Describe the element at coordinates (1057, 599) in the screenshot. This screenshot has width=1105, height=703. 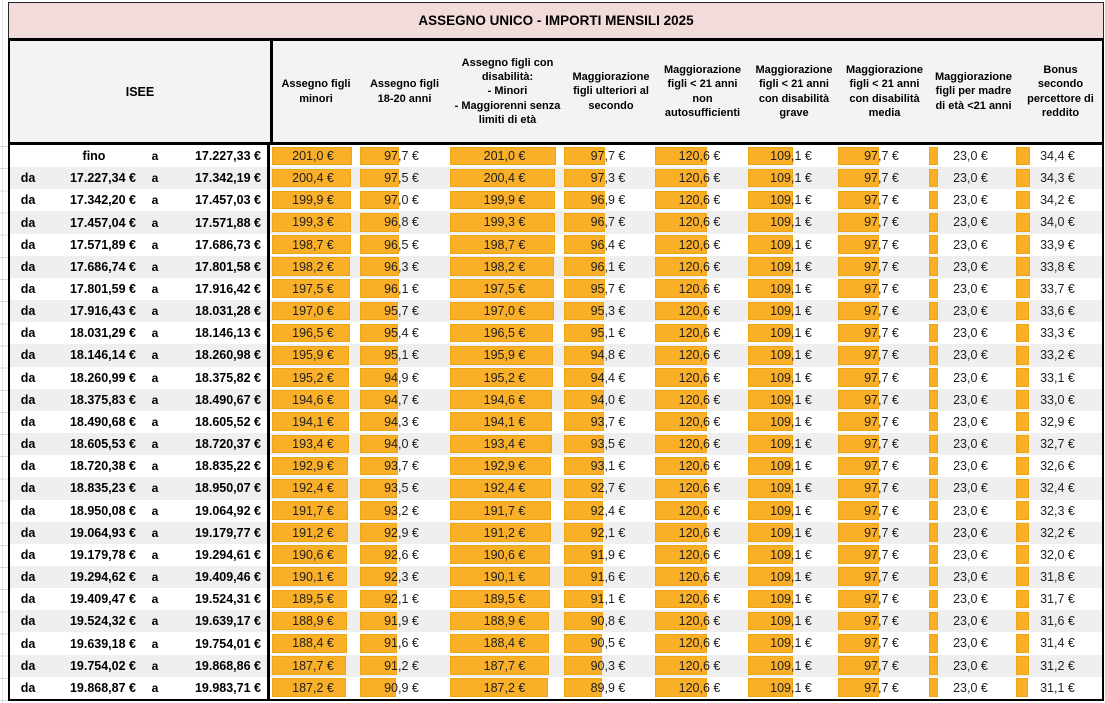
I see `value-label: 31,7 €` at that location.